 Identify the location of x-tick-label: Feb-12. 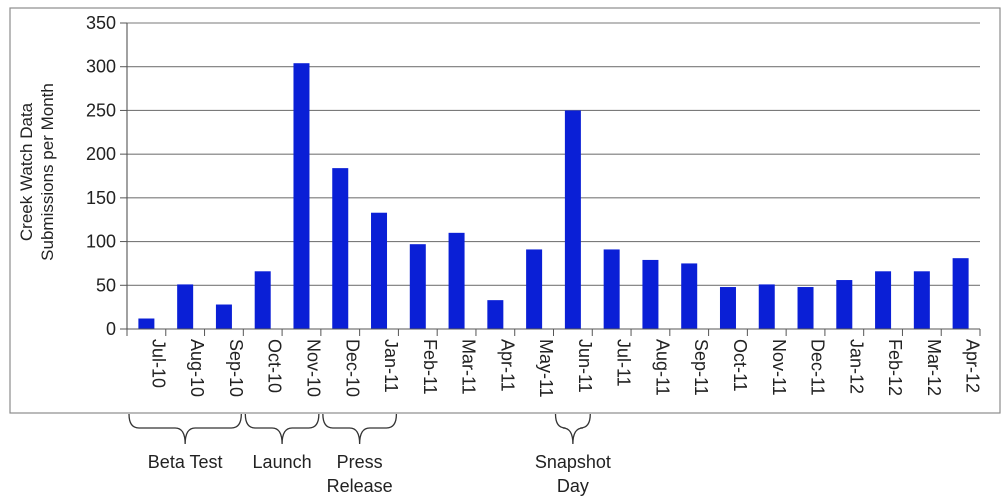
(895, 367).